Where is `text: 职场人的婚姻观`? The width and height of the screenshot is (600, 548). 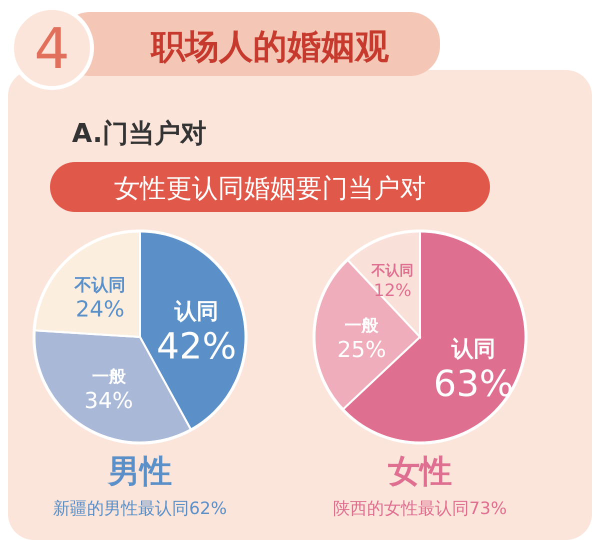 text: 职场人的婚姻观 is located at coordinates (269, 47).